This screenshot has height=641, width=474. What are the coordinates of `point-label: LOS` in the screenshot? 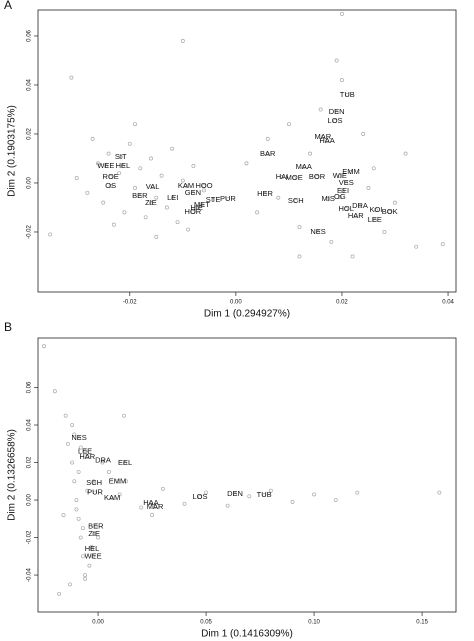 It's located at (335, 120).